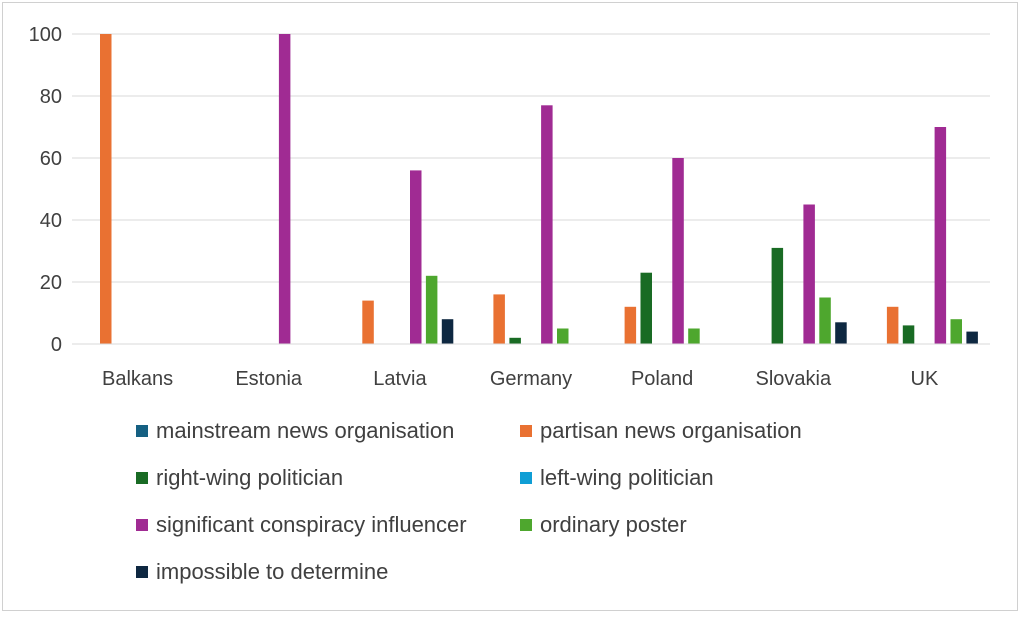 The height and width of the screenshot is (618, 1024). I want to click on bar-germany-significant-conspiracy-influencer, so click(547, 224).